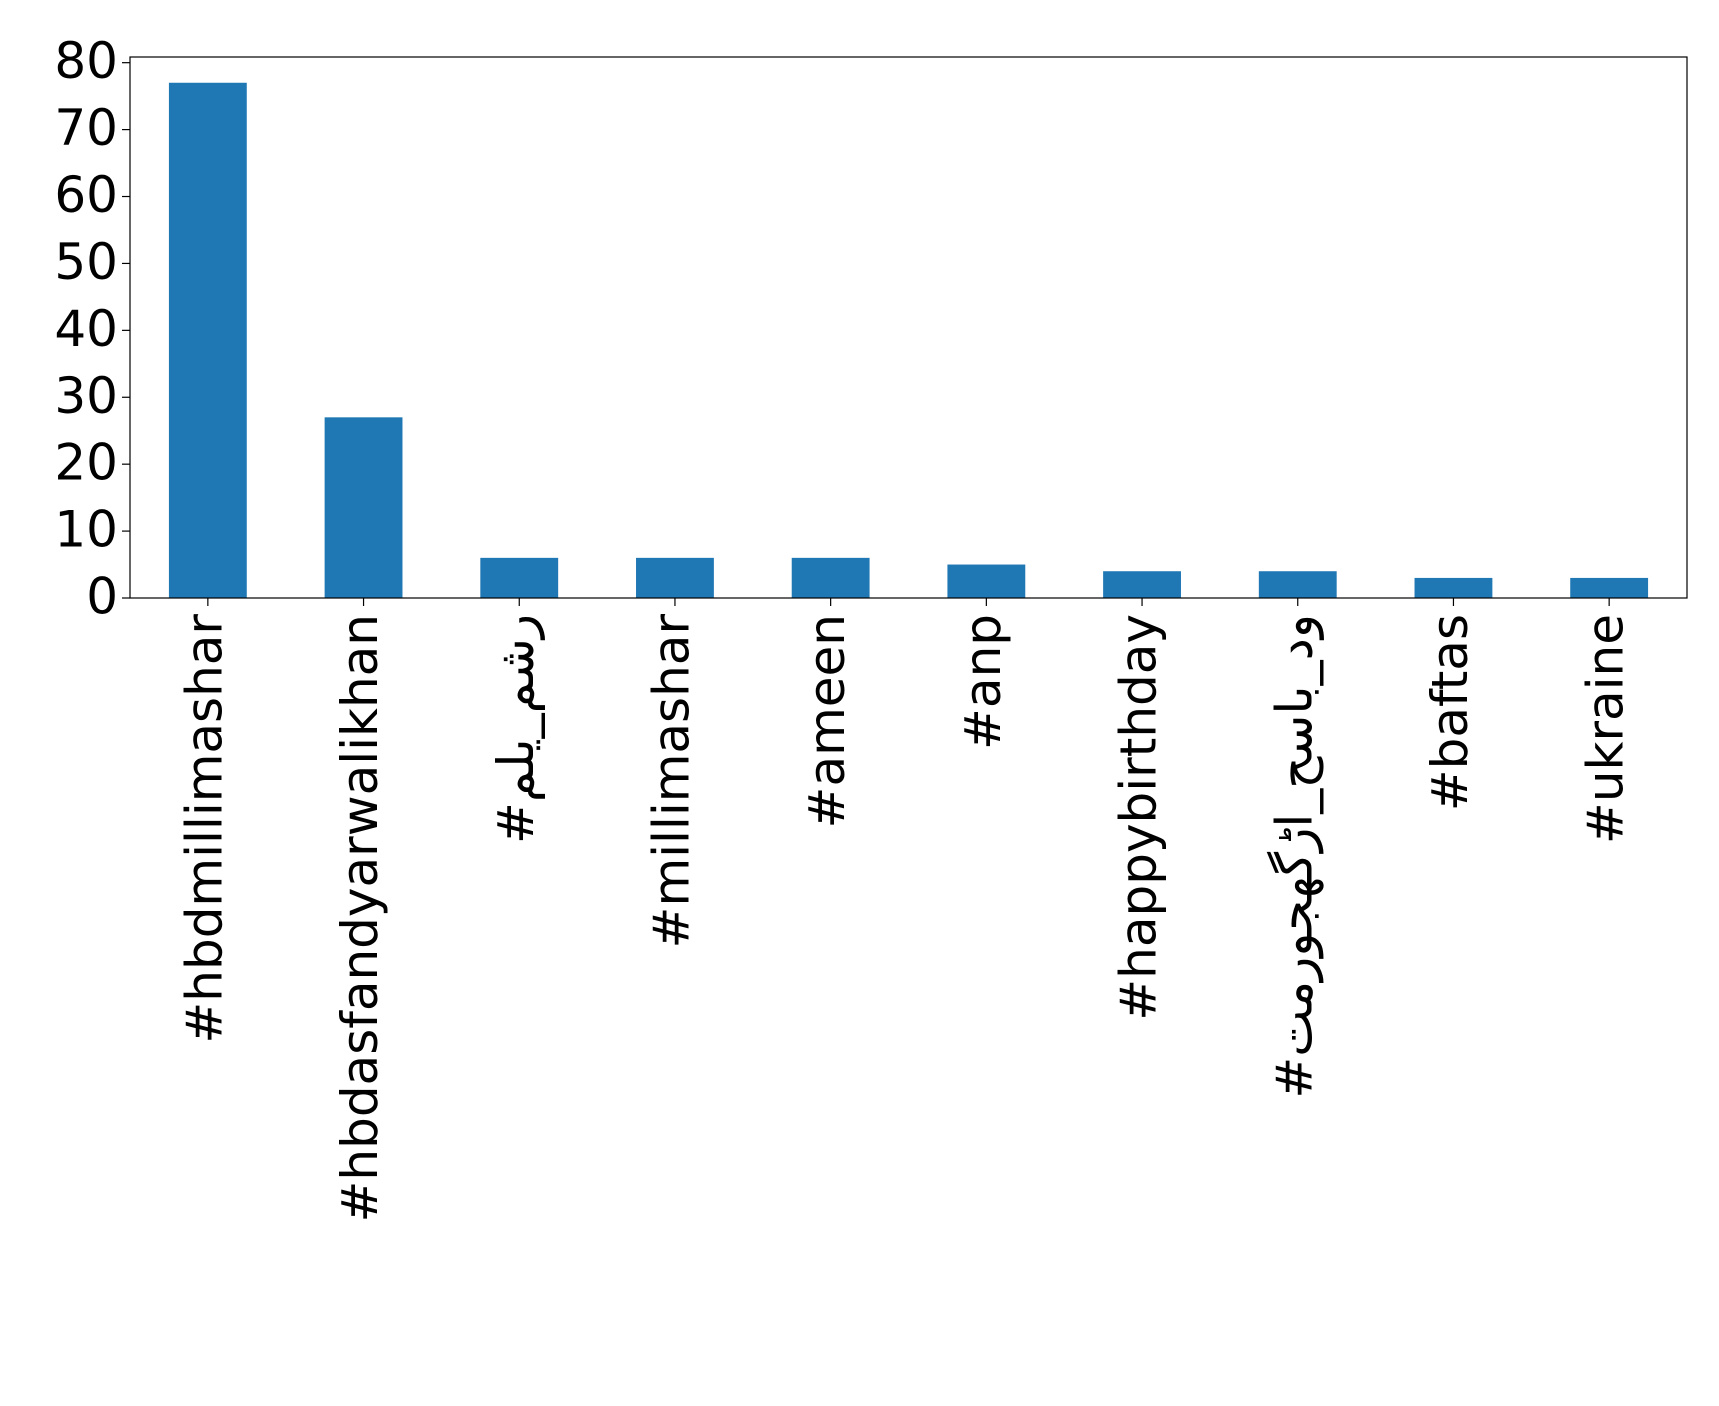 This screenshot has height=1406, width=1719. Describe the element at coordinates (86, 329) in the screenshot. I see `y-tick-label: 40` at that location.